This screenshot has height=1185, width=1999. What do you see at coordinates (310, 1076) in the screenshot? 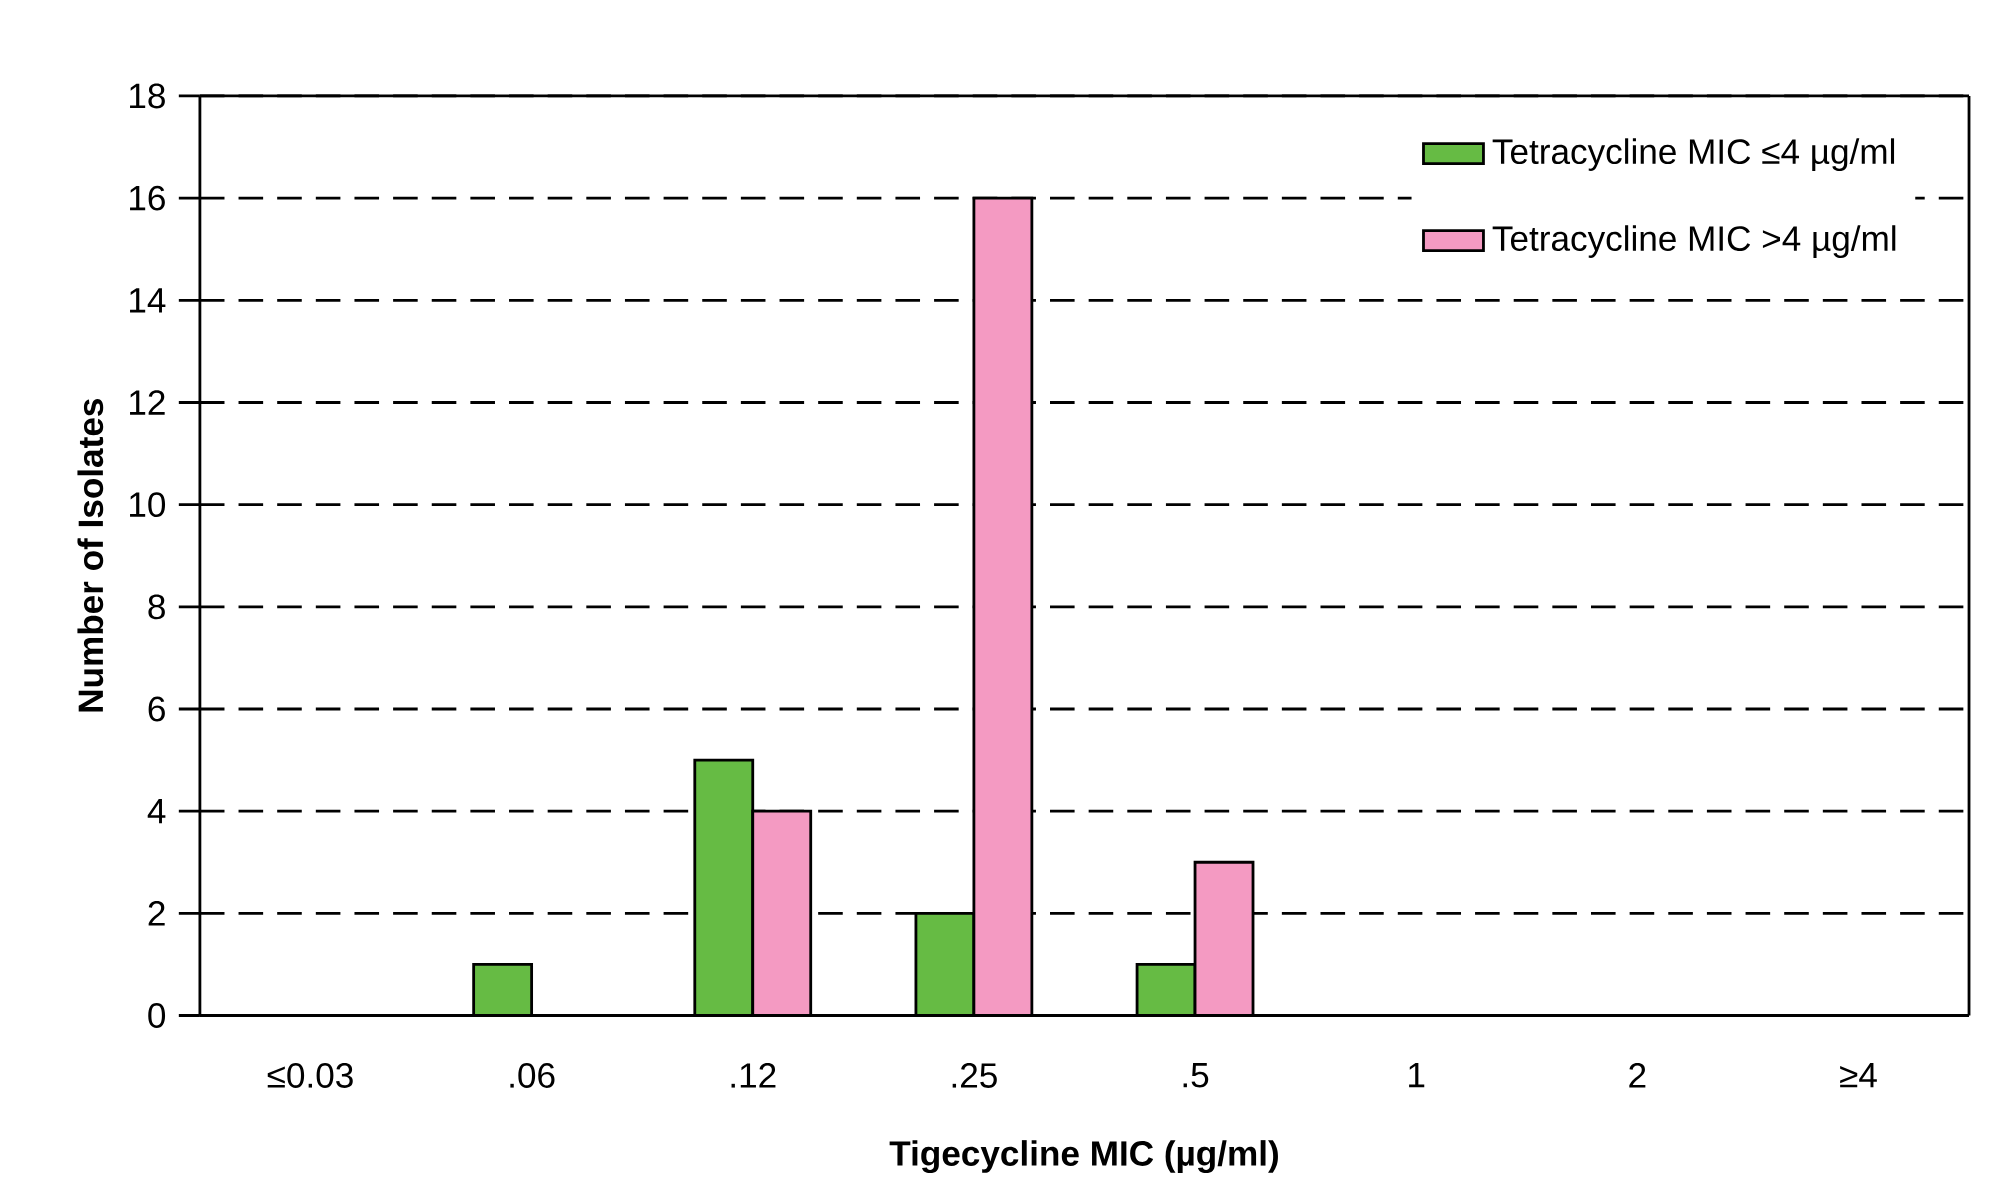
I see `x-tick-label: ≤0.03` at bounding box center [310, 1076].